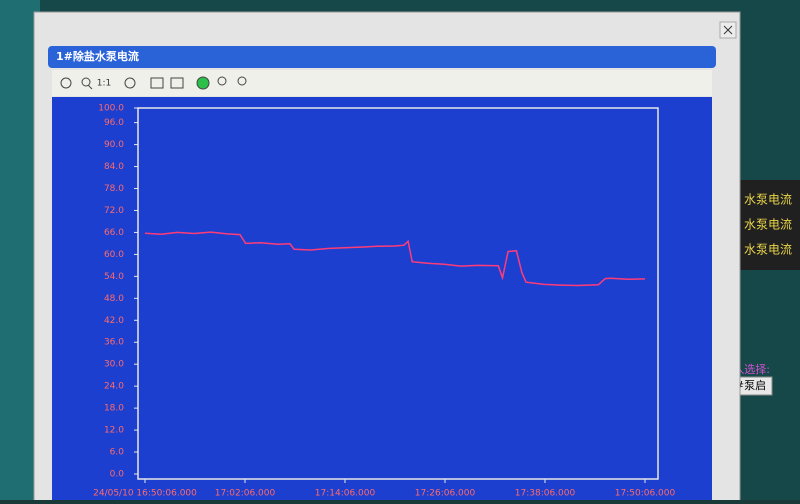  I want to click on x-tick-label: 17:02:06.000, so click(245, 494).